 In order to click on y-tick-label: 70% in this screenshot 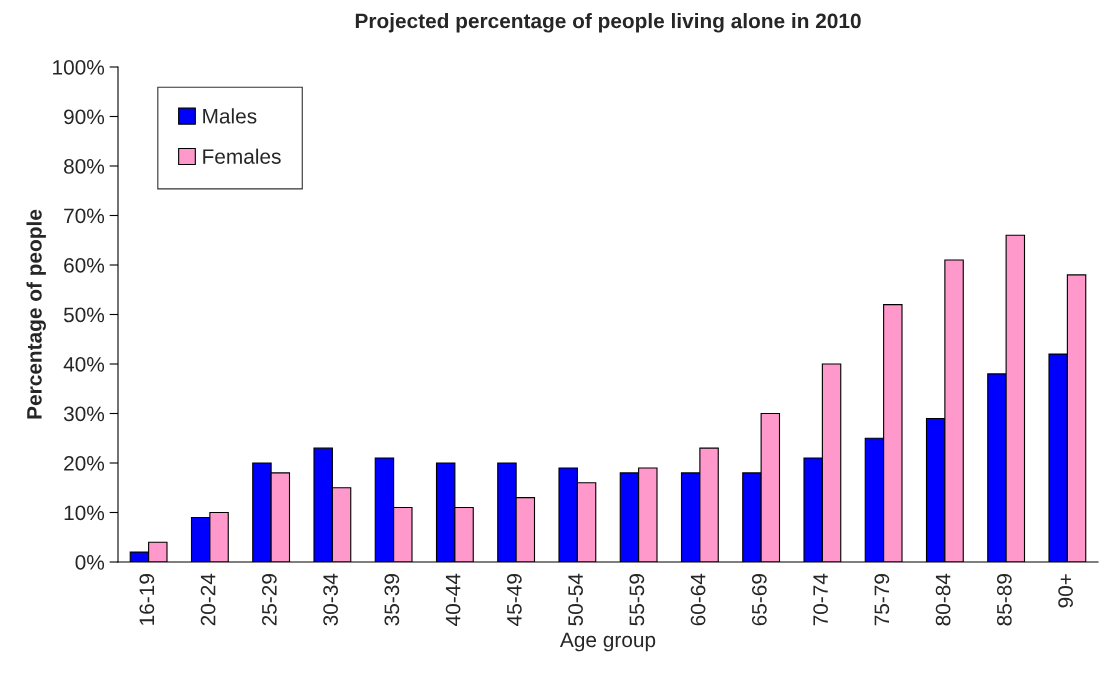, I will do `click(84, 216)`.